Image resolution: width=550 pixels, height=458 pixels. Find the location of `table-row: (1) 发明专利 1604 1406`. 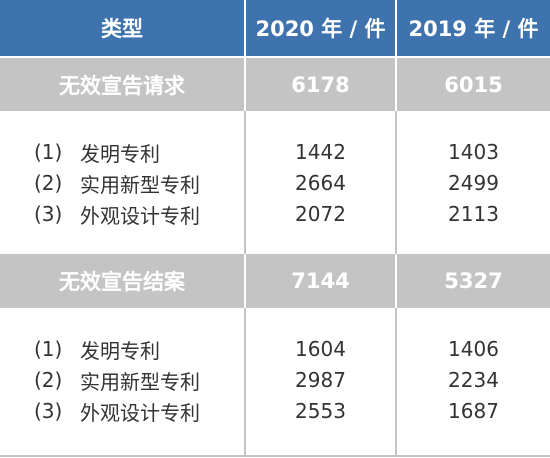

table-row: (1) 发明专利 1604 1406 is located at coordinates (275, 349).